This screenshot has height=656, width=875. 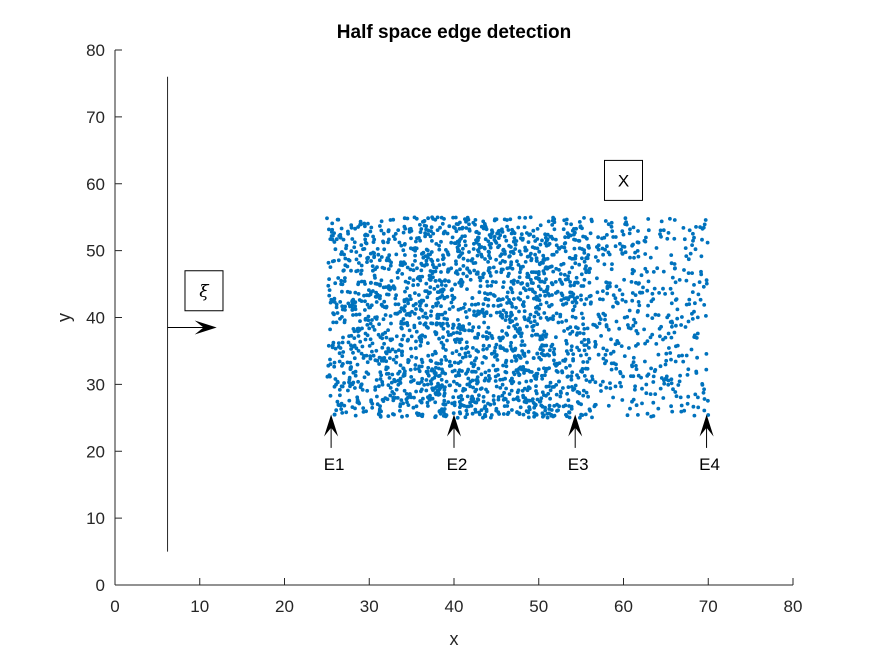 I want to click on x-tick-label: 0, so click(x=114, y=606).